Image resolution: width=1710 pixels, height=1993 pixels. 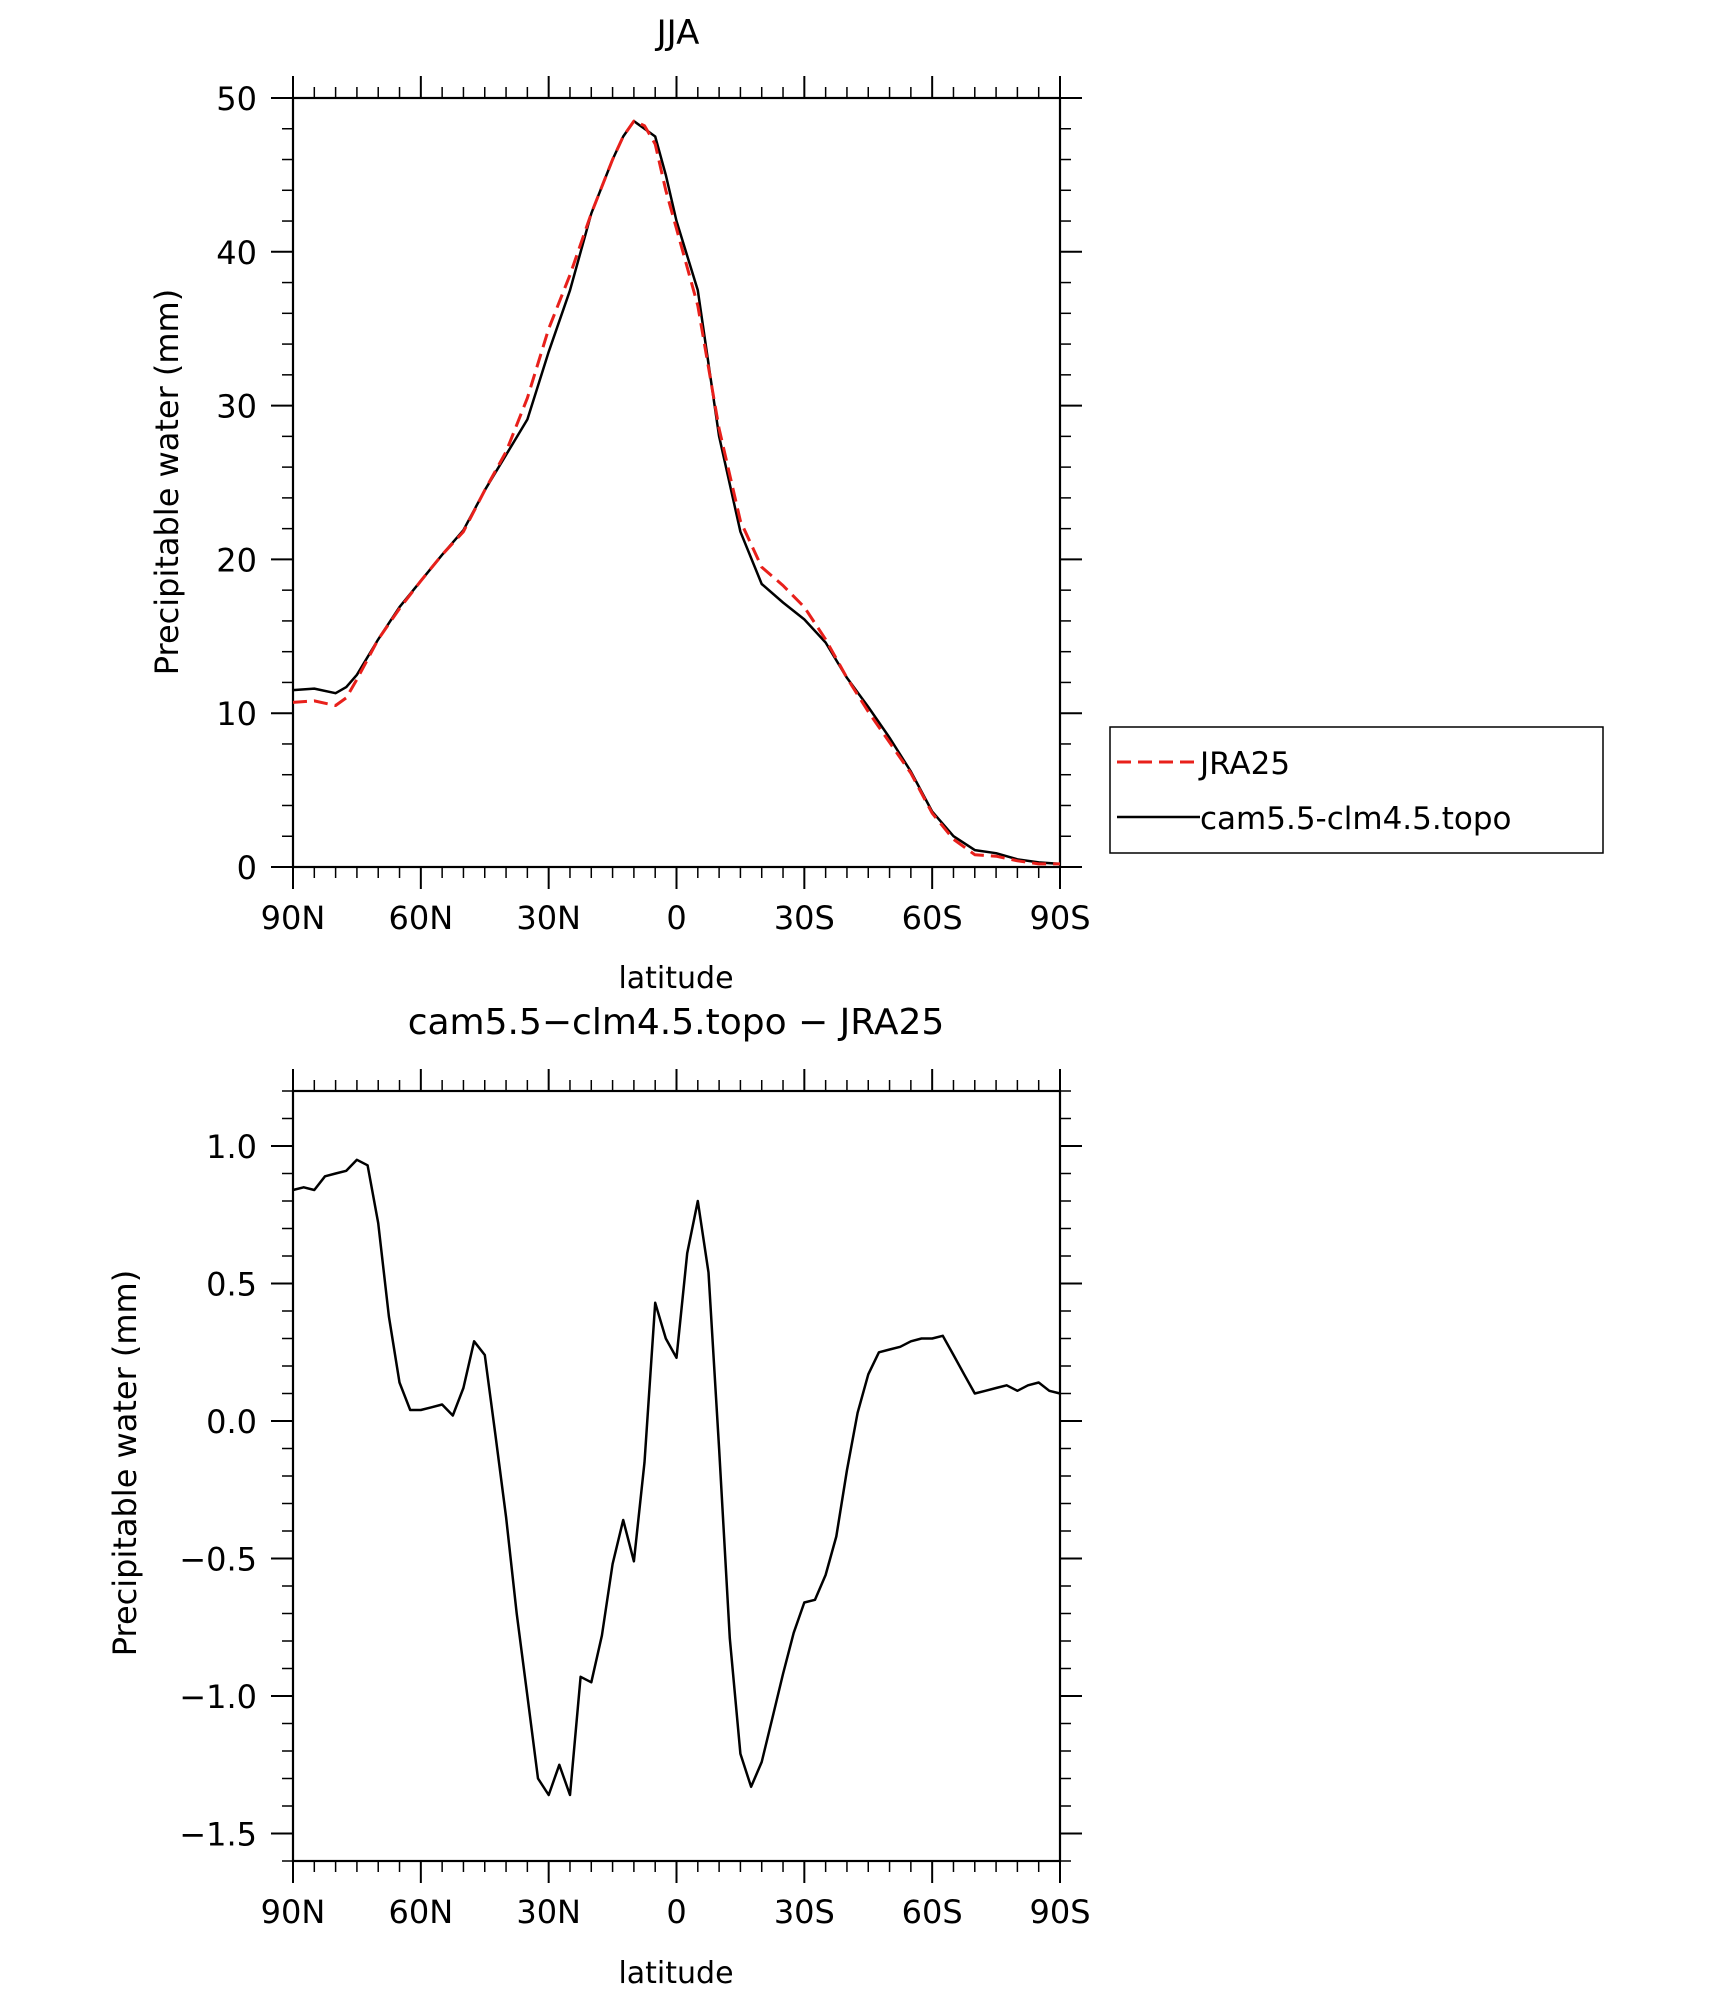 I want to click on y-tick-label: 50, so click(x=236, y=99).